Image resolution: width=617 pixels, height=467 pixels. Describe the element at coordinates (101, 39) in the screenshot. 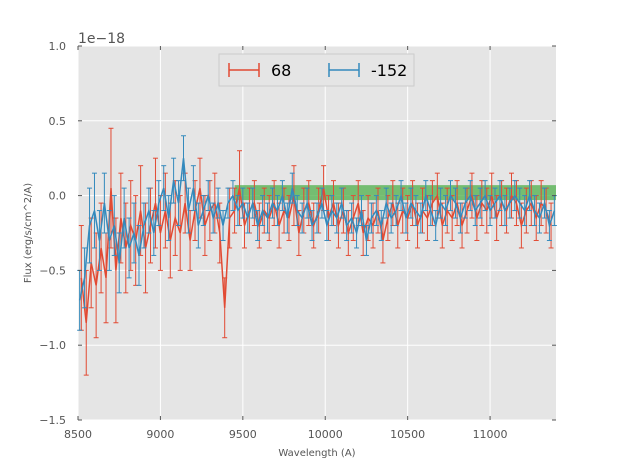

I see `y-offset-text: 1e−18` at that location.